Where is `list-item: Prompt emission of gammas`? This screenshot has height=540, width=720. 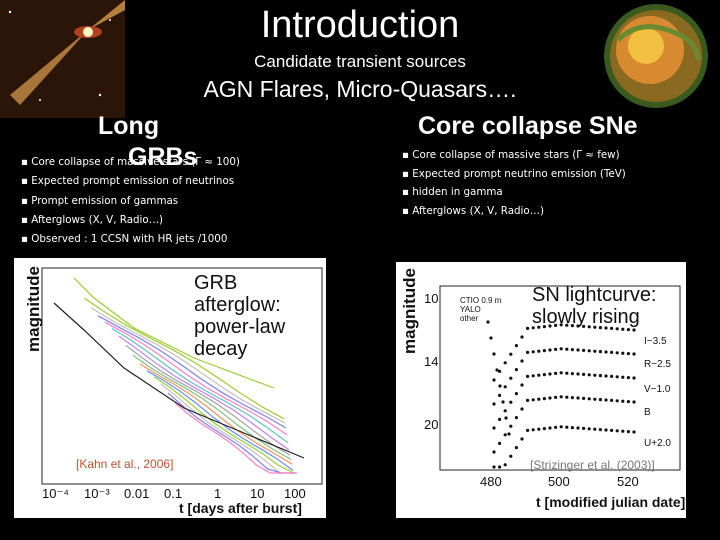 list-item: Prompt emission of gammas is located at coordinates (130, 201).